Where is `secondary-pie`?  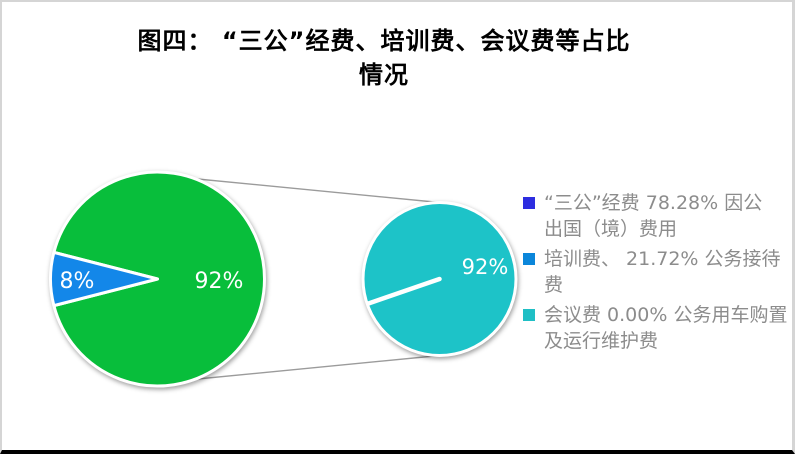 secondary-pie is located at coordinates (439, 279).